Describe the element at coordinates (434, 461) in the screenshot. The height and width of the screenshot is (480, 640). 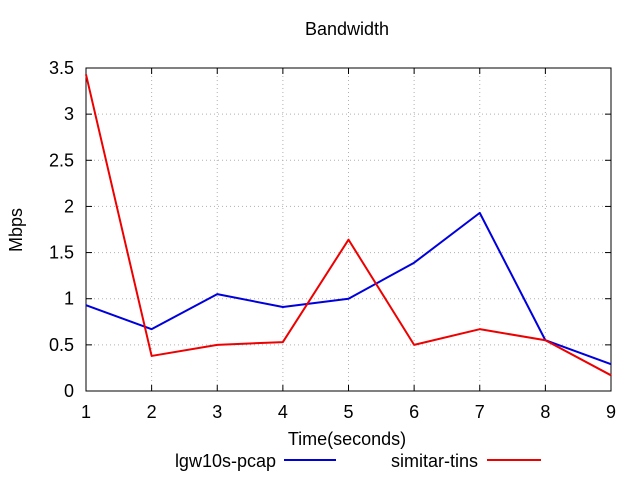
I see `legend-label-simitar-tins: simitar-tins` at that location.